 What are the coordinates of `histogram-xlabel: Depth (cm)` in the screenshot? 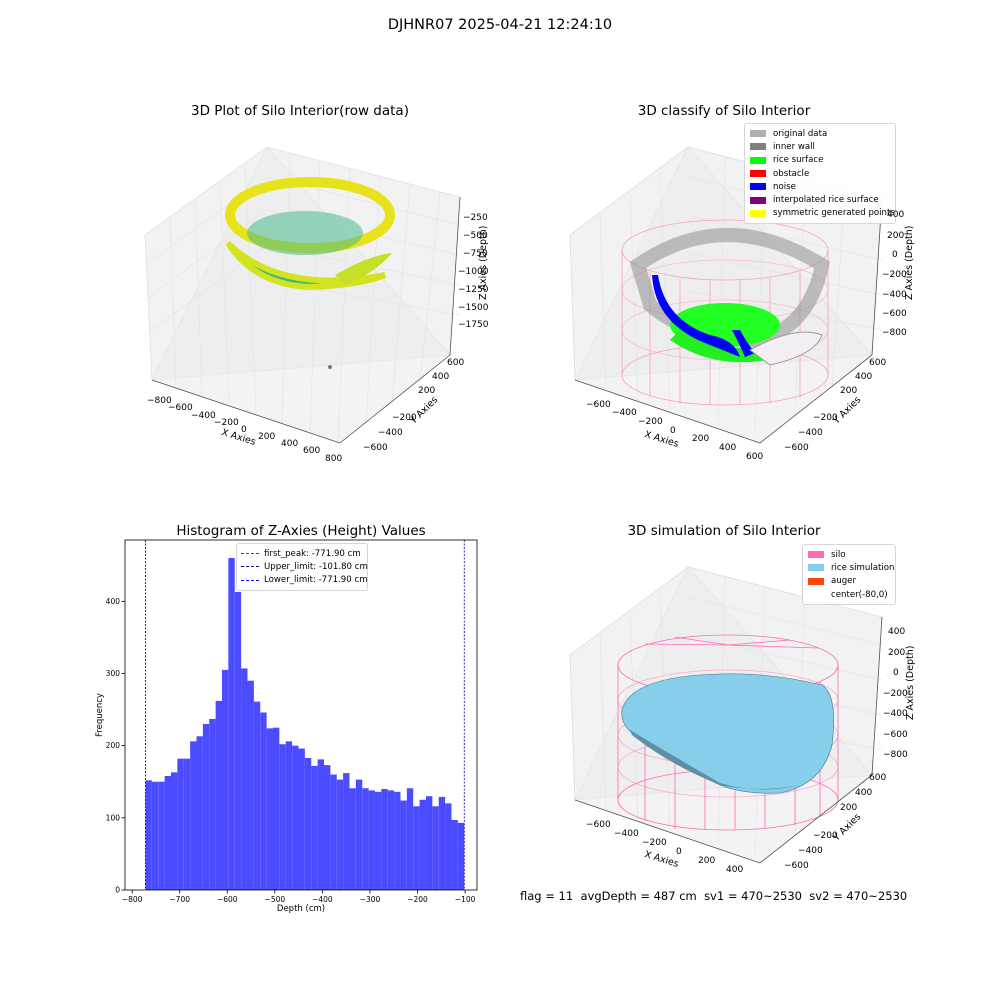 It's located at (301, 909).